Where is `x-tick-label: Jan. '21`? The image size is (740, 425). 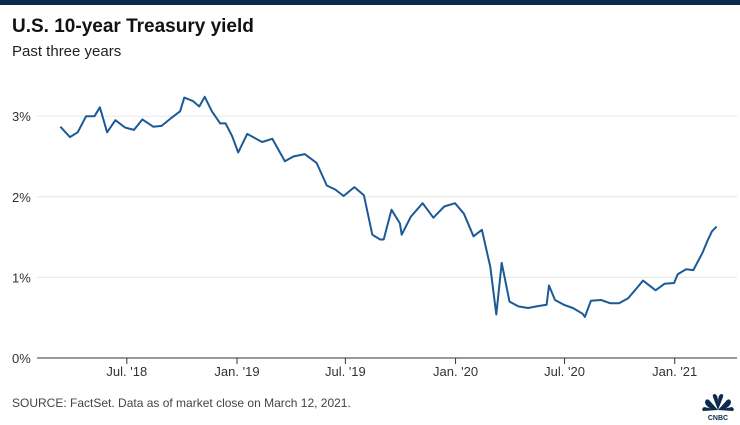 x-tick-label: Jan. '21 is located at coordinates (674, 371).